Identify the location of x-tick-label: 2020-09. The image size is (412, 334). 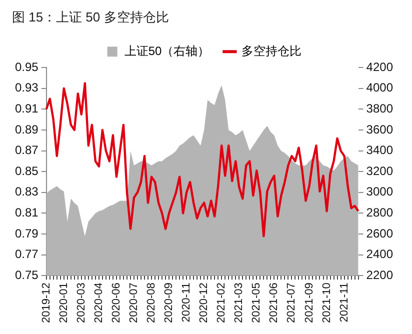
(169, 303).